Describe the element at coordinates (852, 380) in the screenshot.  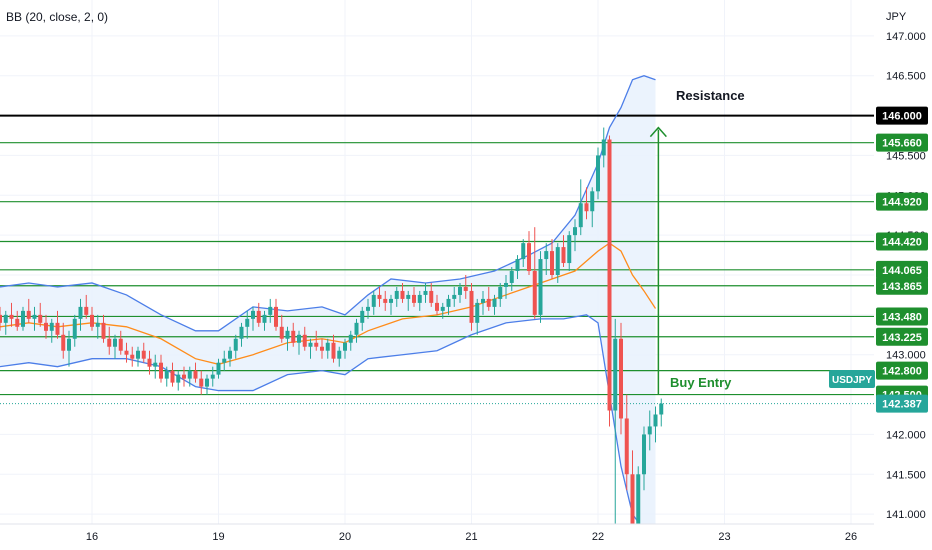
I see `symbol-label: USDJPY` at that location.